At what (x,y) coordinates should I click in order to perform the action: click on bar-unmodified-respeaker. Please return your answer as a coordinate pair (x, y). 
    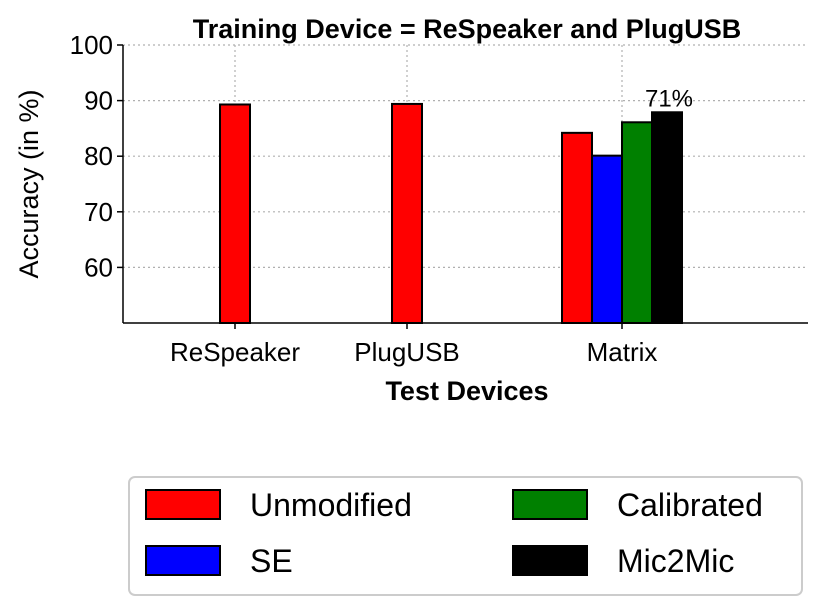
    Looking at the image, I should click on (235, 213).